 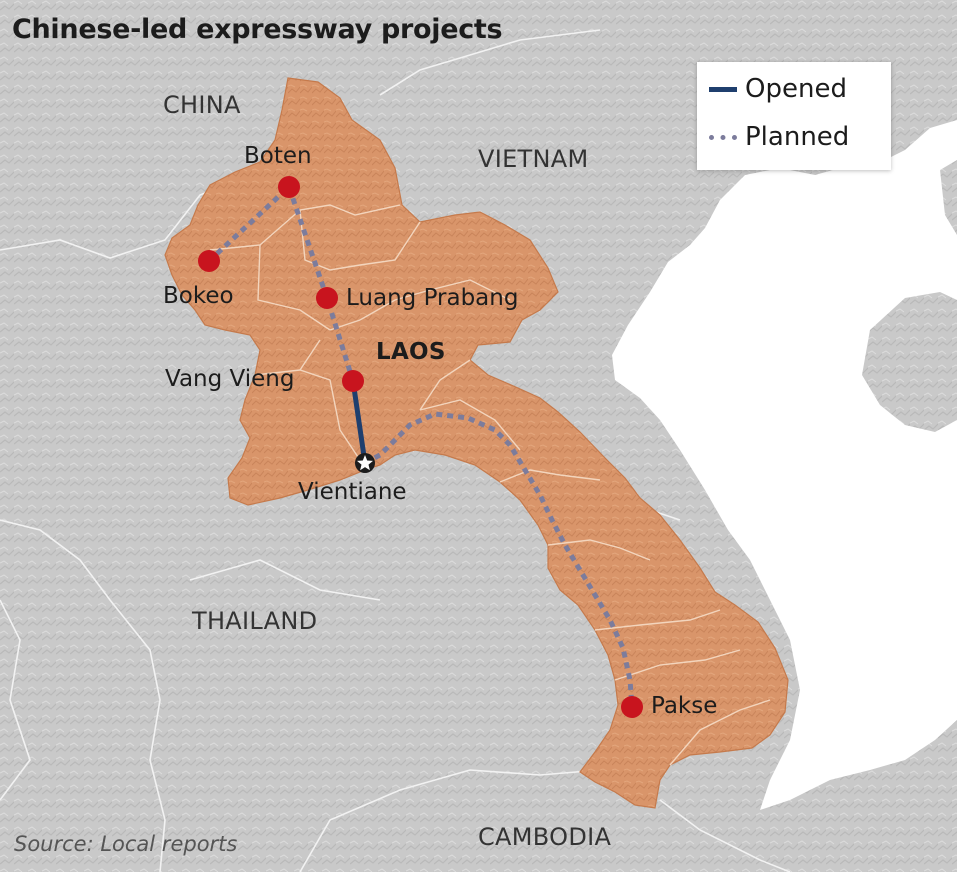 What do you see at coordinates (126, 844) in the screenshot?
I see `source-note: Source: Local reports` at bounding box center [126, 844].